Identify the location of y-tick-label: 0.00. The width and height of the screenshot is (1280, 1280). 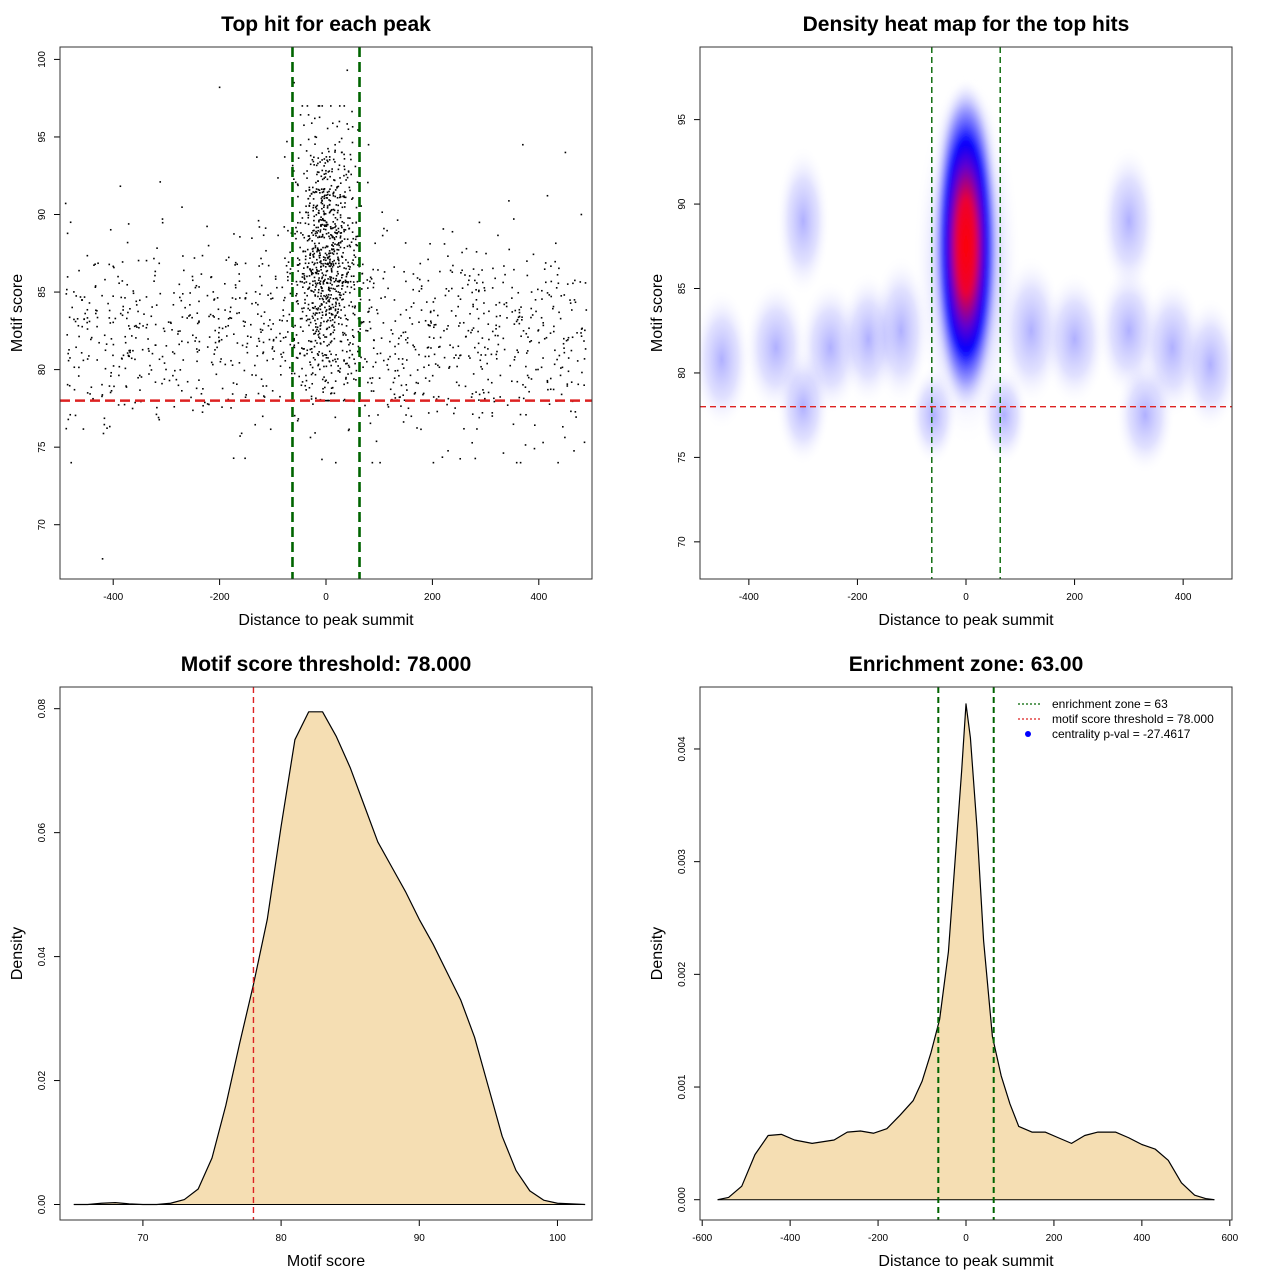
(42, 1204).